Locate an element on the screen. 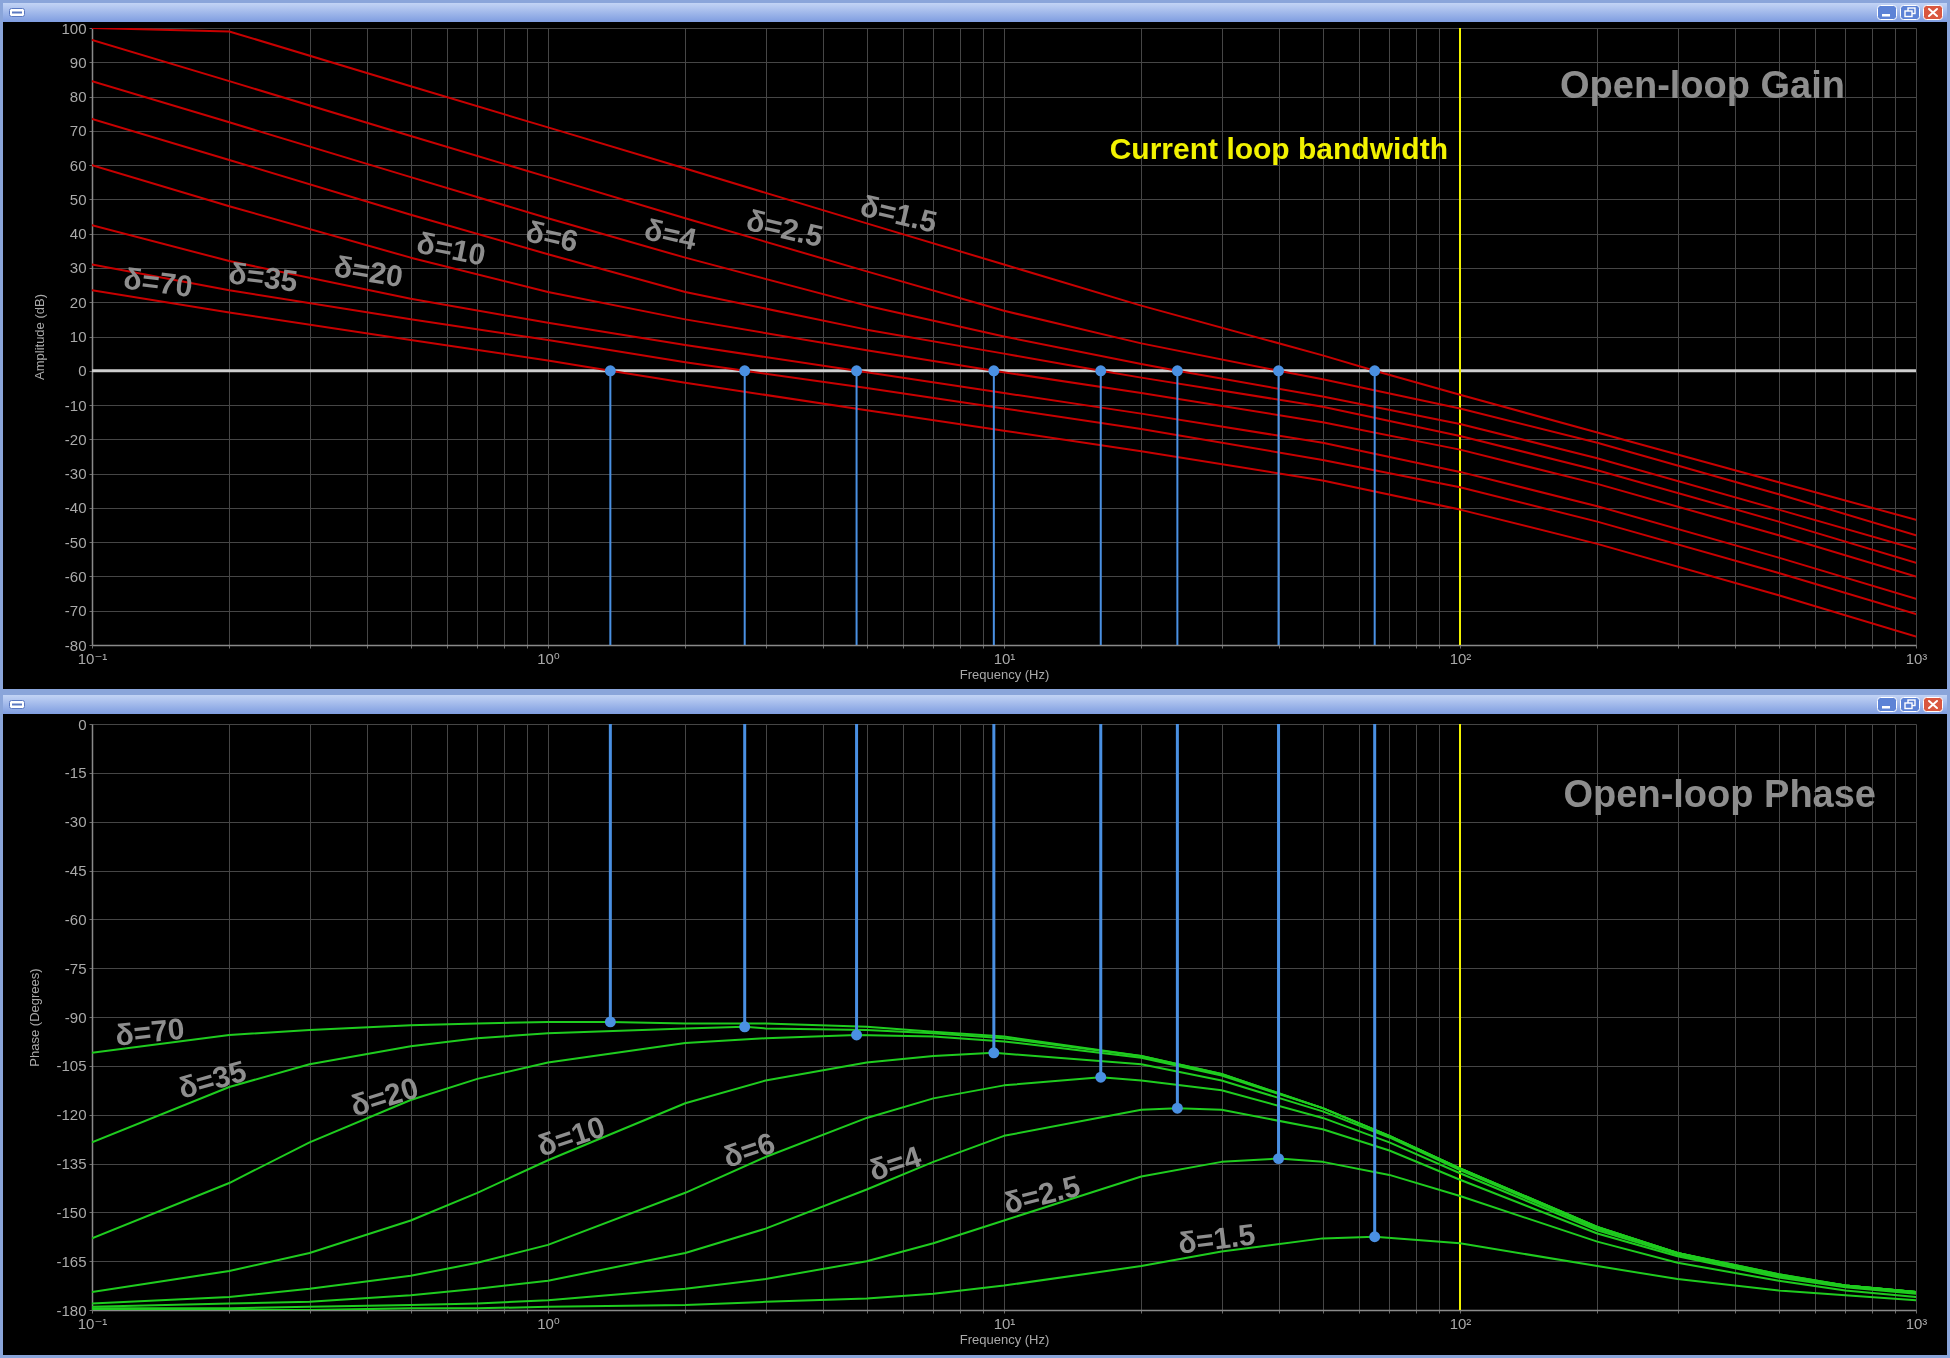 The height and width of the screenshot is (1358, 1950). y-tick-label: 30 is located at coordinates (78, 268).